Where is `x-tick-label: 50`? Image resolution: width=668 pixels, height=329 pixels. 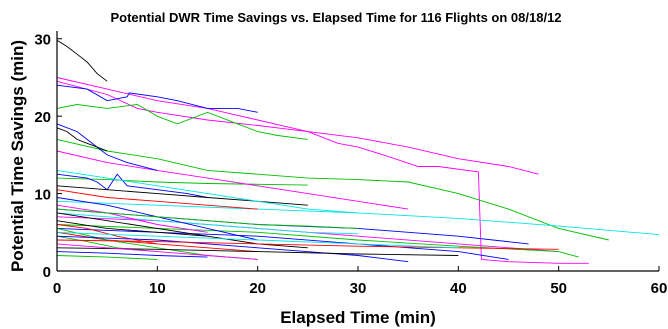 x-tick-label: 50 is located at coordinates (558, 288).